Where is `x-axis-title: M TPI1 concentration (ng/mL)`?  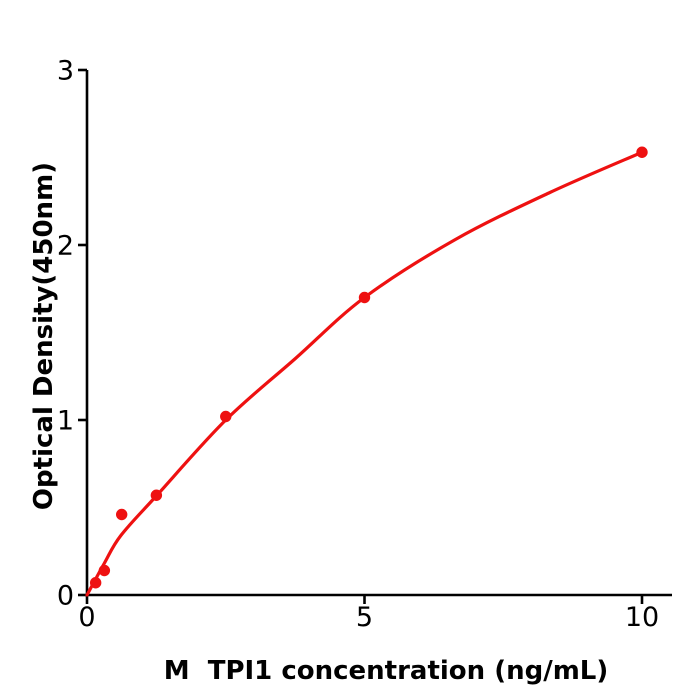
x-axis-title: M TPI1 concentration (ng/mL) is located at coordinates (386, 671).